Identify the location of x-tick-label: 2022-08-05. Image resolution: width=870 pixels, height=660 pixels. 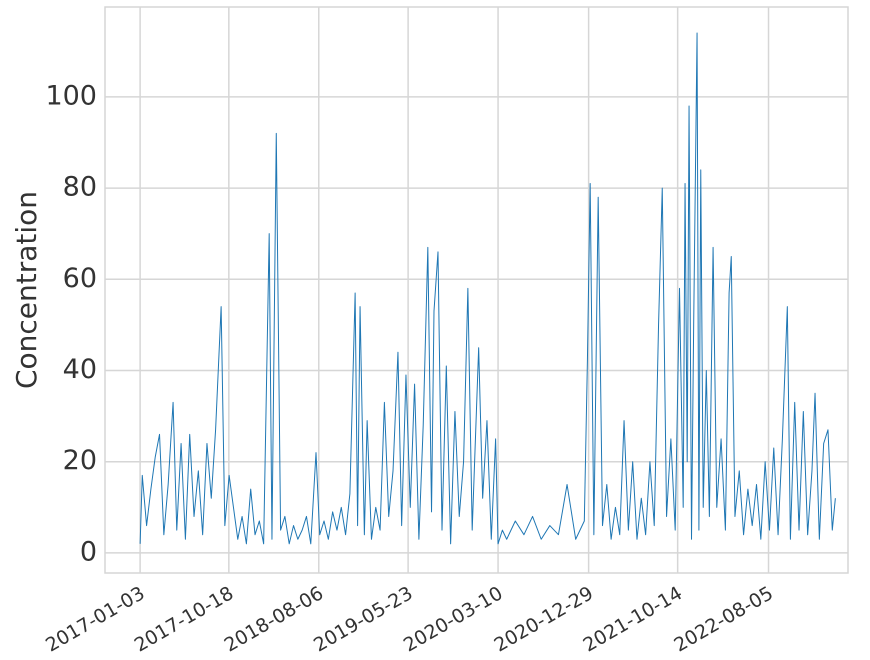
(723, 619).